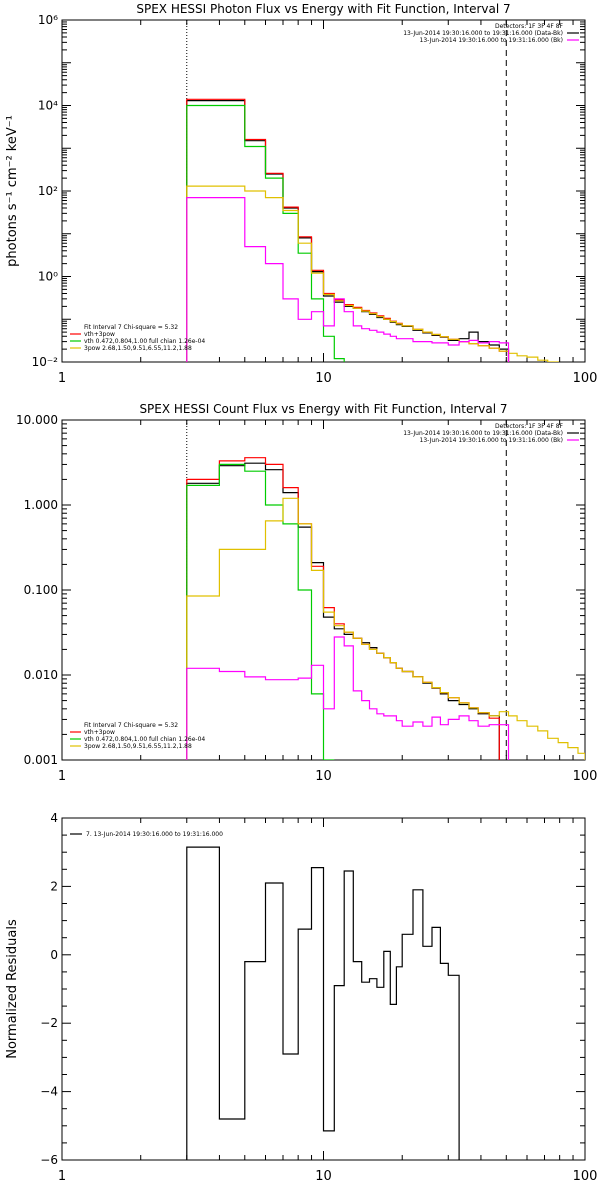 Image resolution: width=600 pixels, height=1200 pixels. Describe the element at coordinates (45, 362) in the screenshot. I see `y-tick-label: 10⁻²` at that location.